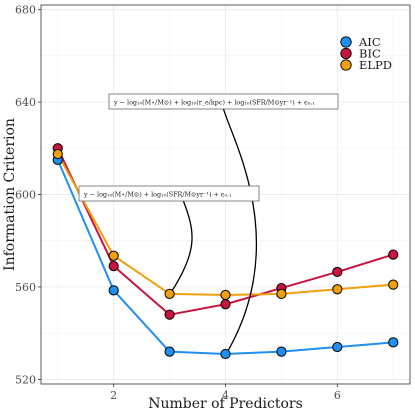  What do you see at coordinates (375, 65) in the screenshot?
I see `legend-label-elpd: ELPD` at bounding box center [375, 65].